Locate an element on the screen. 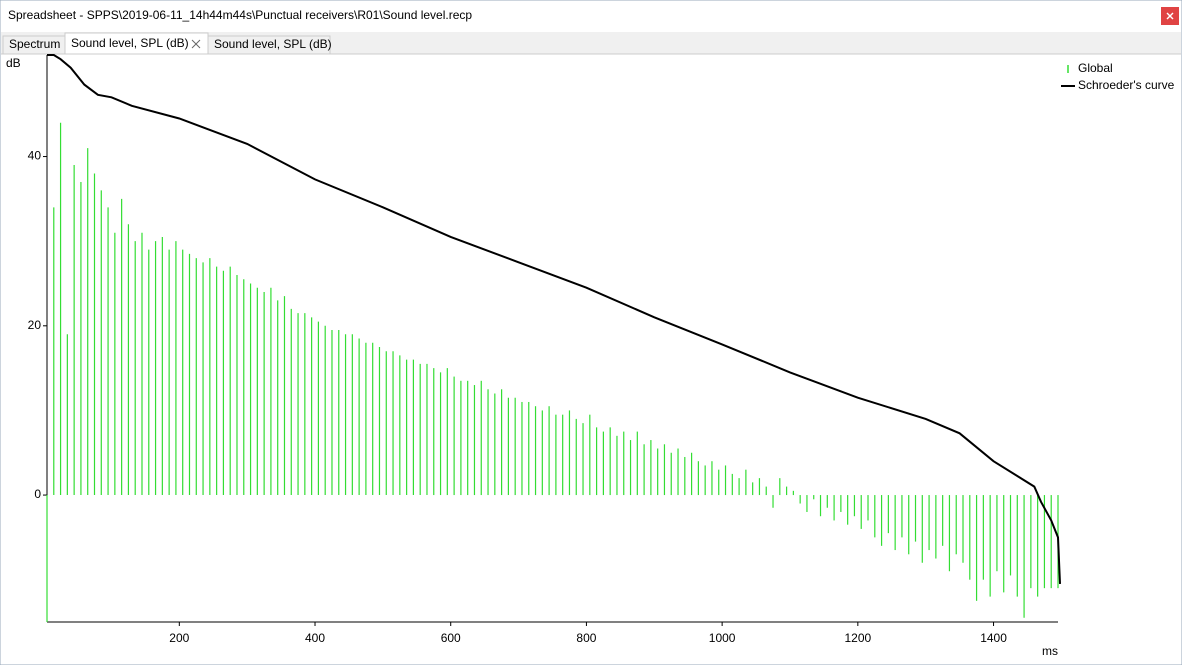  legend-label: Global is located at coordinates (1095, 68).